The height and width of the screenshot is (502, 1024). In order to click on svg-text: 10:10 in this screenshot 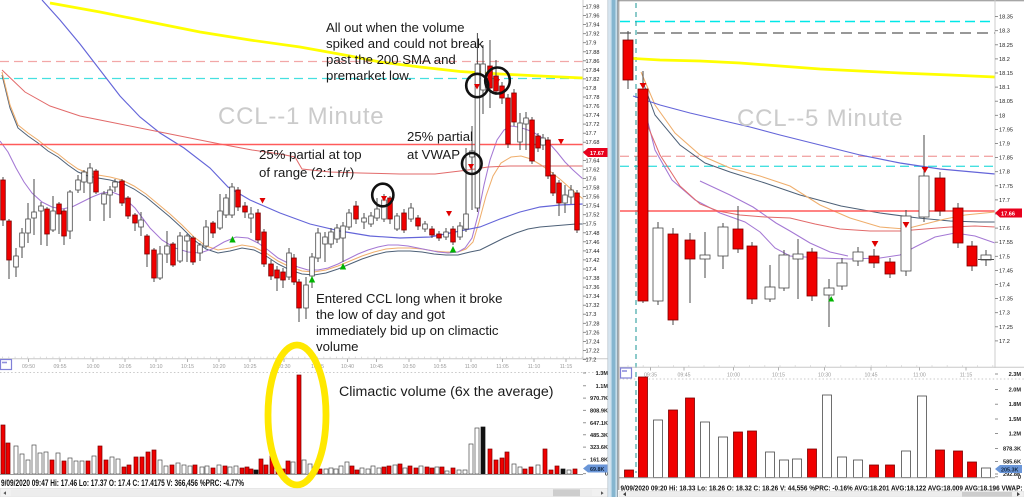, I will do `click(156, 367)`.